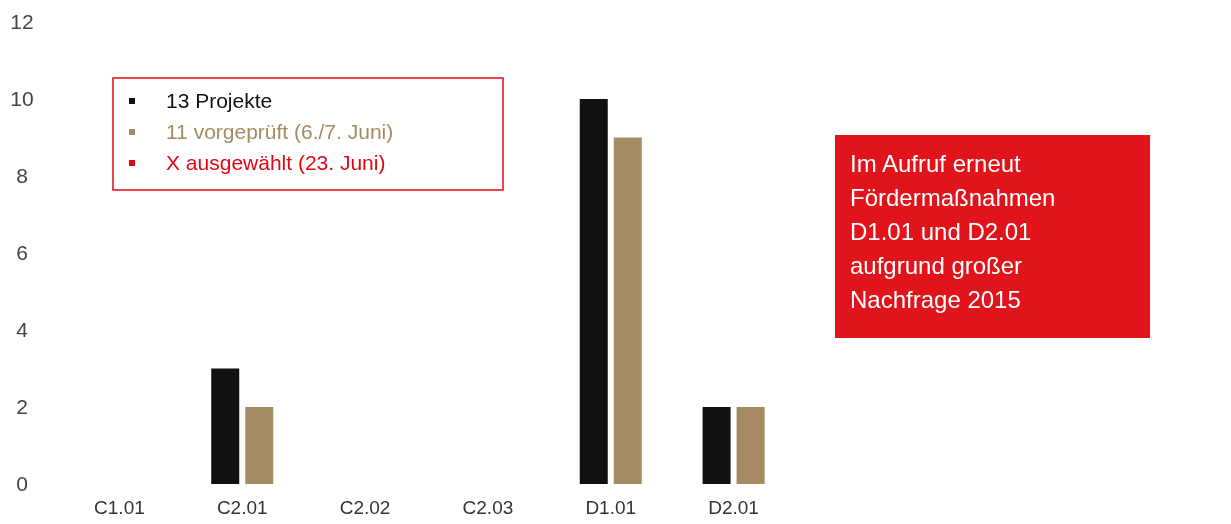 This screenshot has height=524, width=1231. What do you see at coordinates (242, 507) in the screenshot?
I see `x-tick-label: C2.01` at bounding box center [242, 507].